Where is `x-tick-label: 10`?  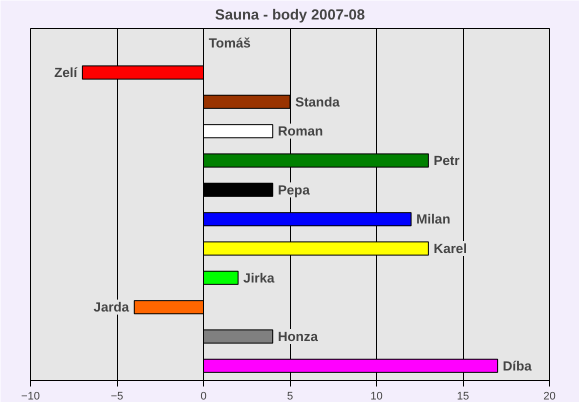 x-tick-label: 10 is located at coordinates (376, 396).